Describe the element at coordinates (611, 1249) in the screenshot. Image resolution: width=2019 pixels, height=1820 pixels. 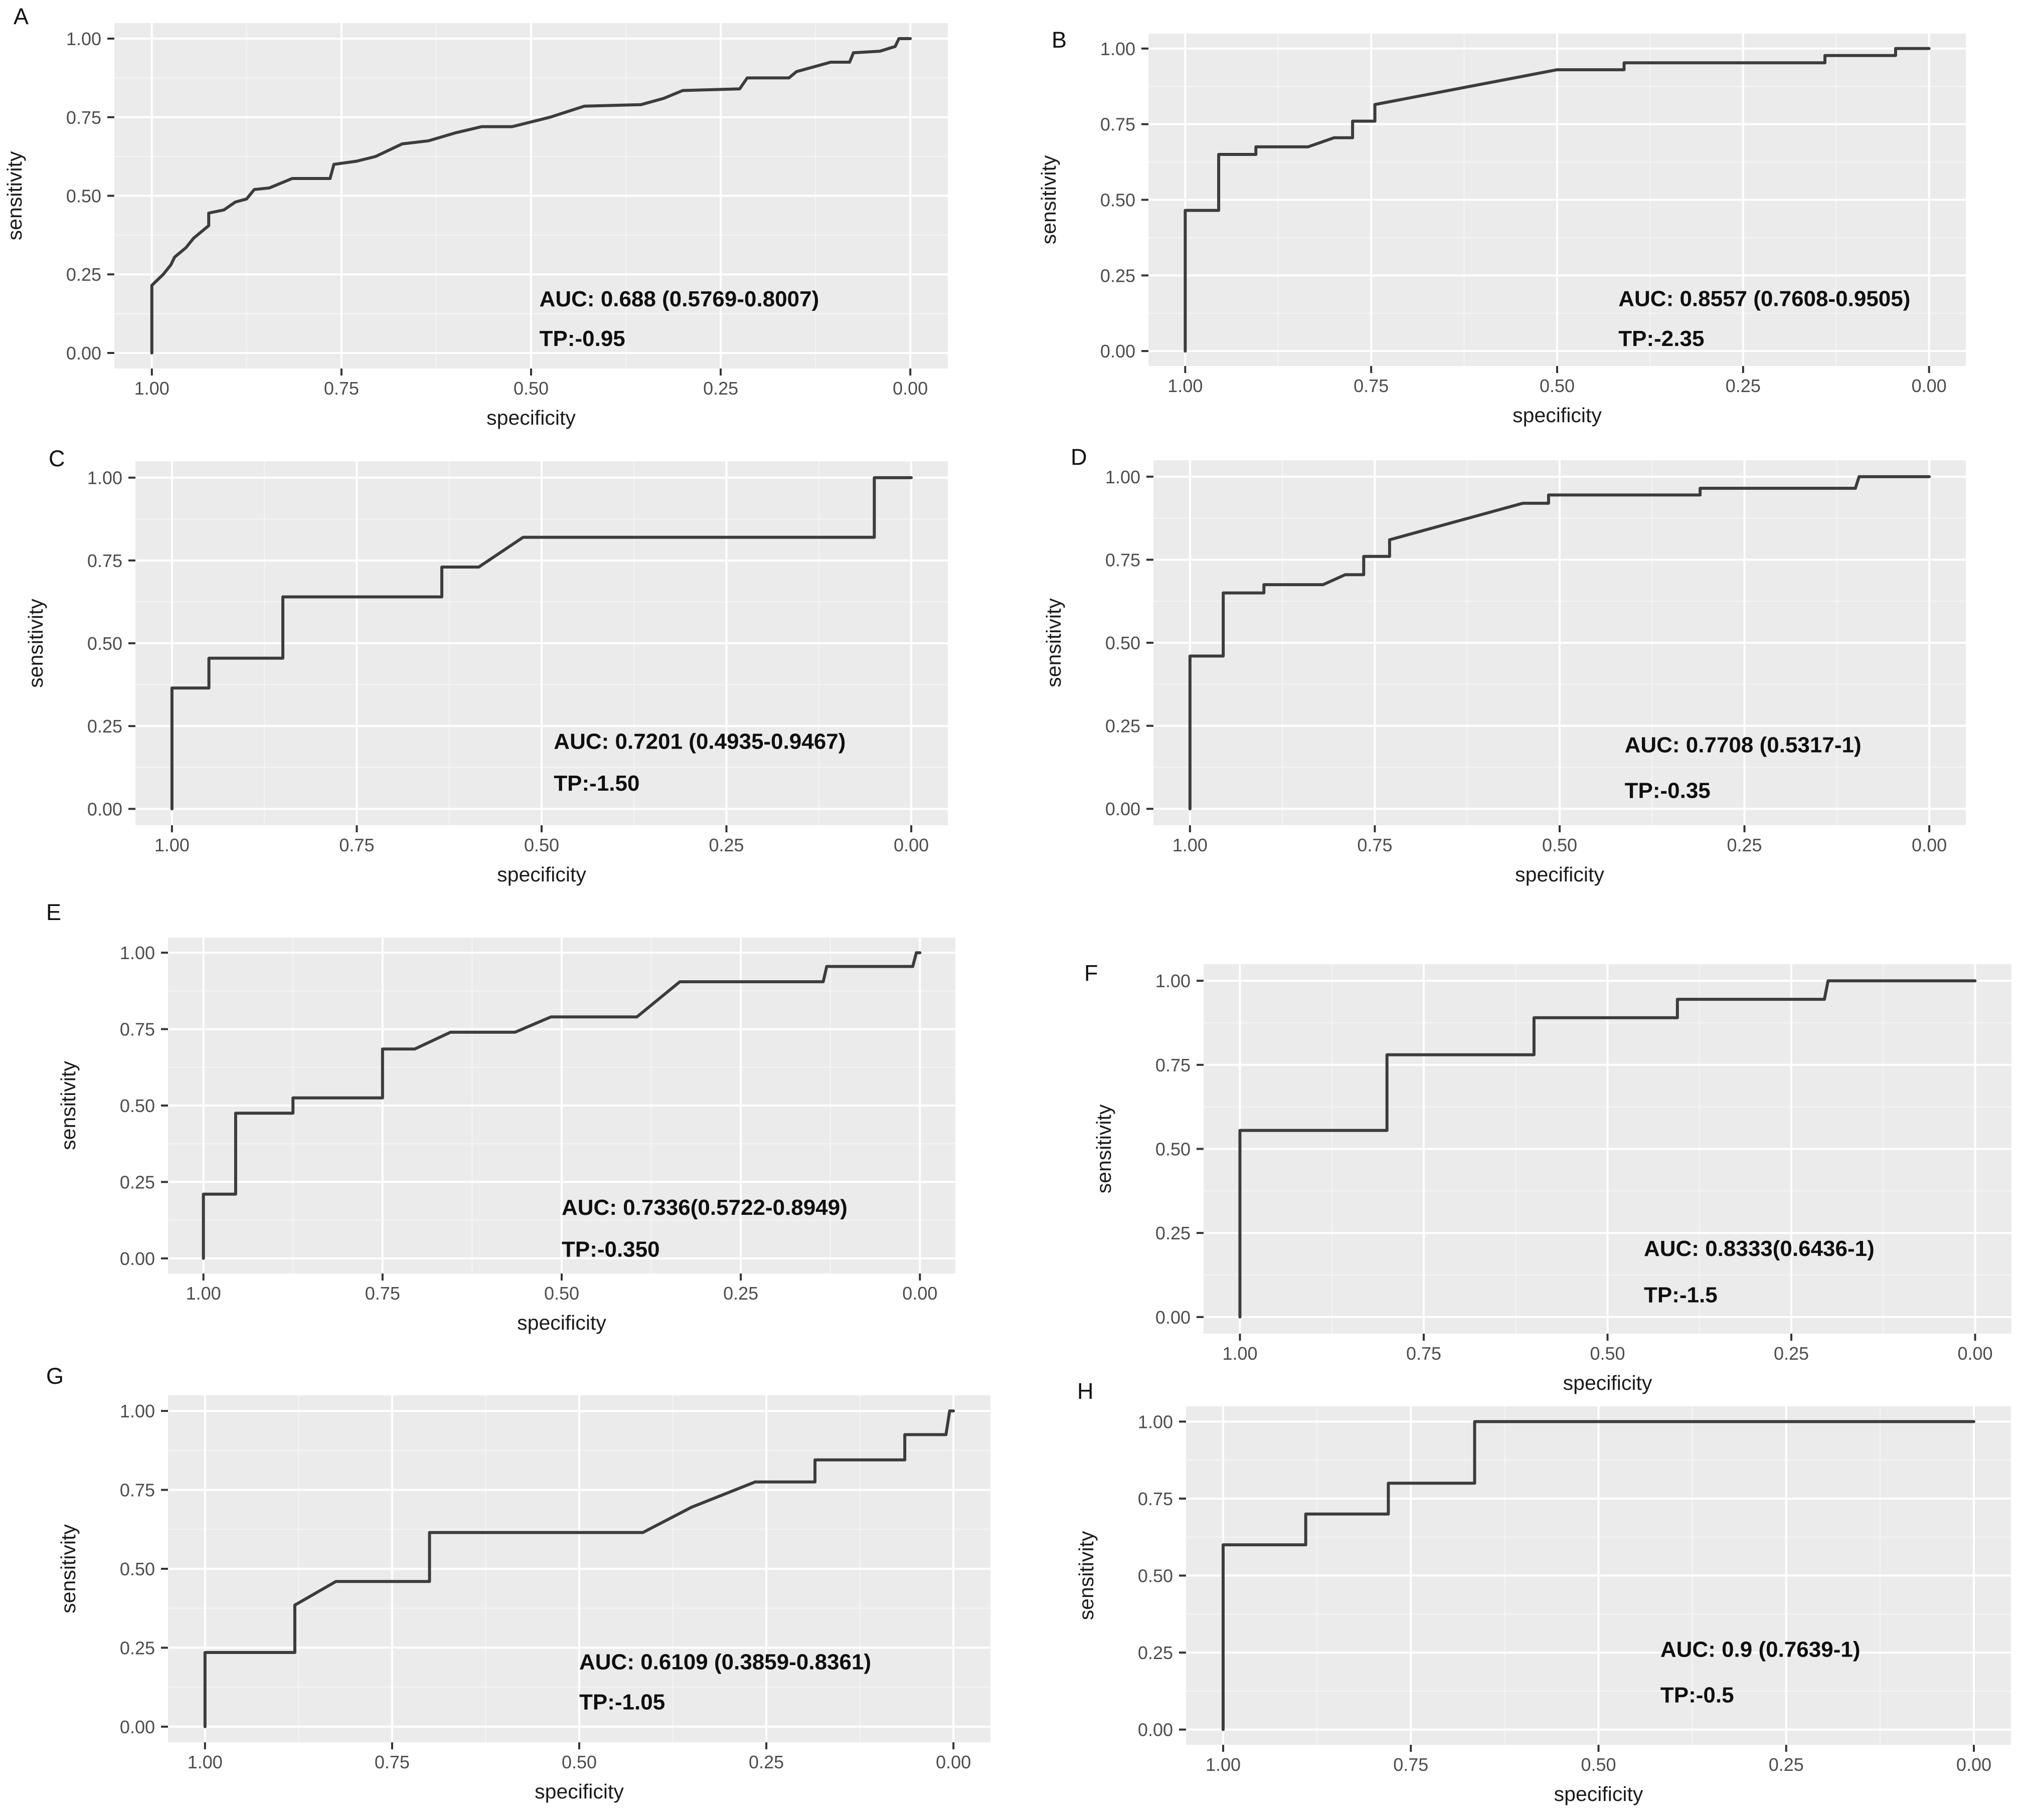
I see `tp-annotation: TP:-0.350` at that location.